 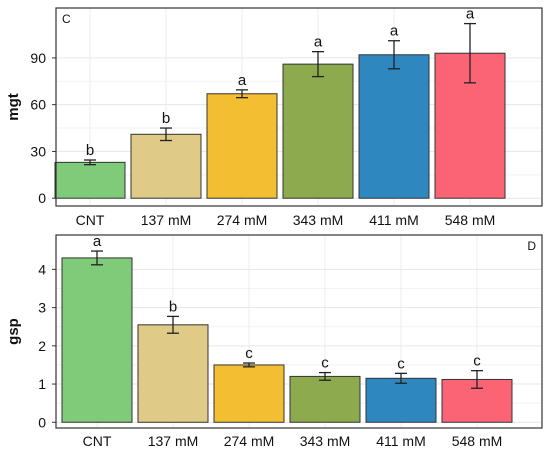 What do you see at coordinates (66, 19) in the screenshot?
I see `panel-label: C` at bounding box center [66, 19].